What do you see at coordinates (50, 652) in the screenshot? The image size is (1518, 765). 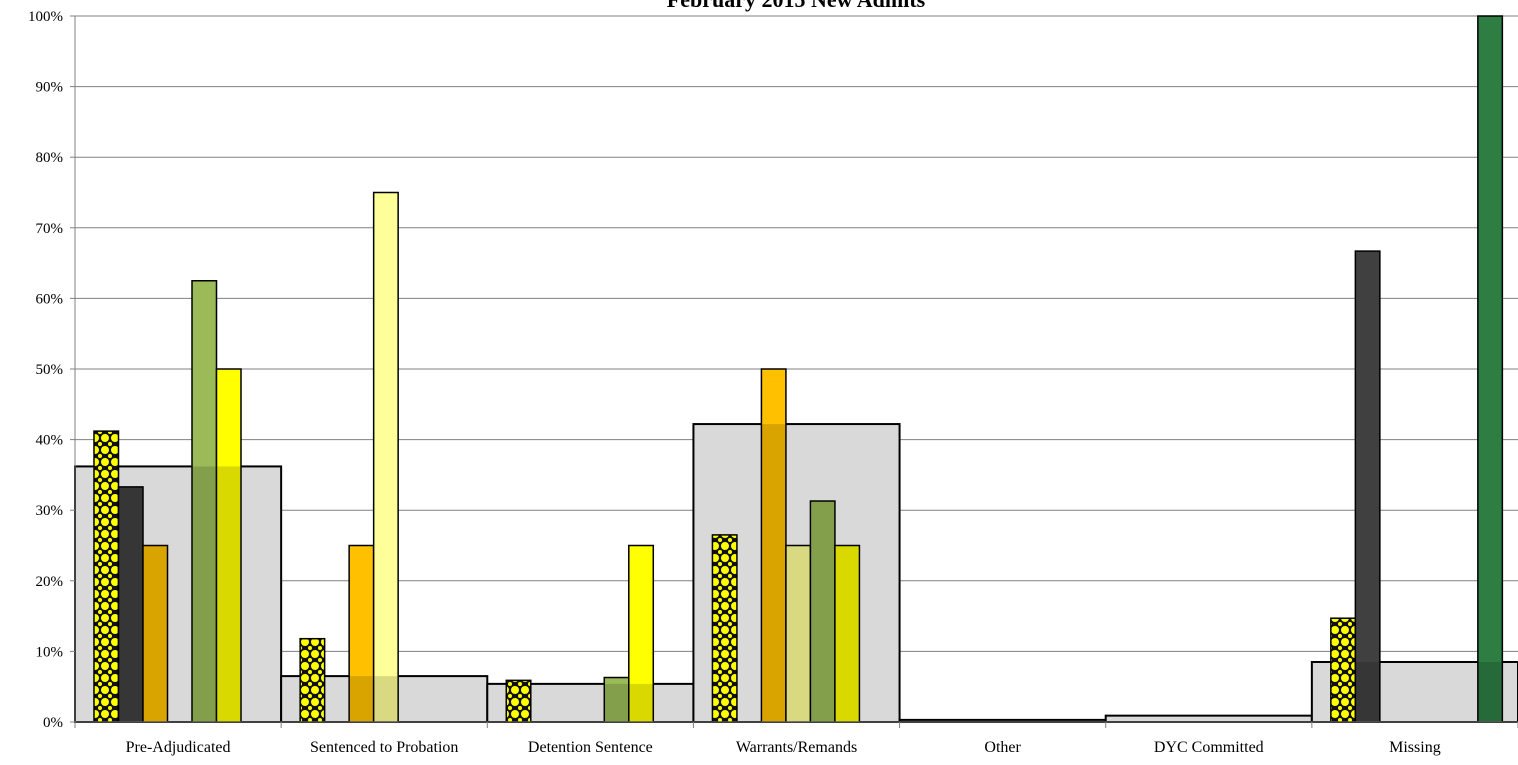 I see `y-tick-label: 10%` at bounding box center [50, 652].